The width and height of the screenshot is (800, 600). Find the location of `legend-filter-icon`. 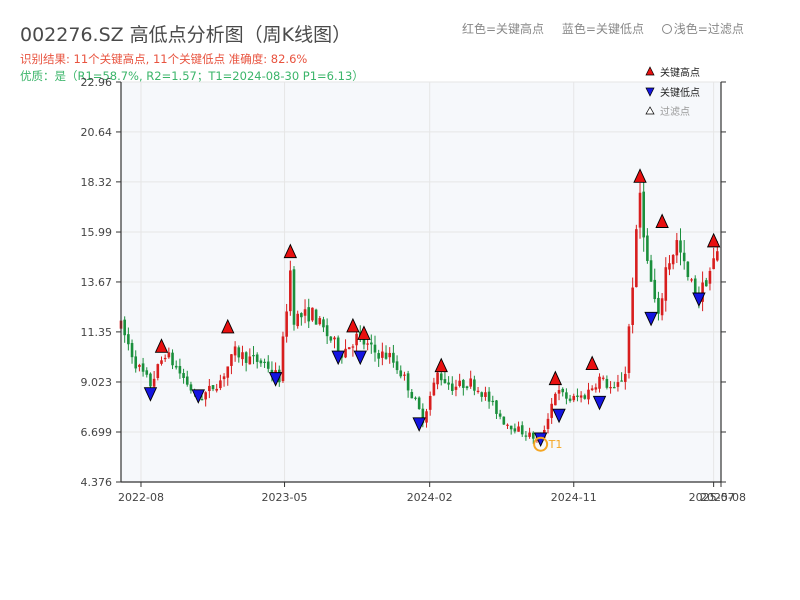

legend-filter-icon is located at coordinates (650, 110).